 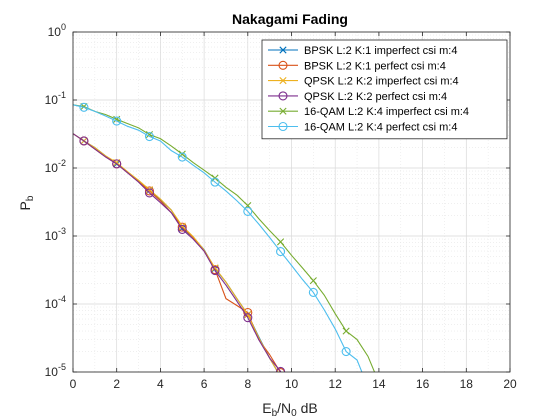 I want to click on legend-label: BPSK L:2 K:1 imperfect csi m:4, so click(x=380, y=51).